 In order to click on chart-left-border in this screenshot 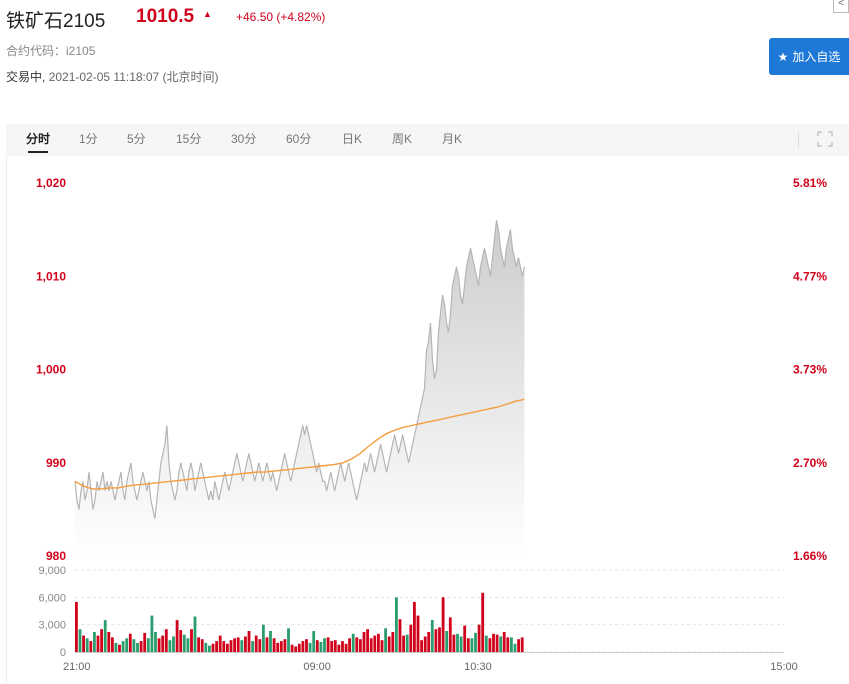, I will do `click(6, 420)`.